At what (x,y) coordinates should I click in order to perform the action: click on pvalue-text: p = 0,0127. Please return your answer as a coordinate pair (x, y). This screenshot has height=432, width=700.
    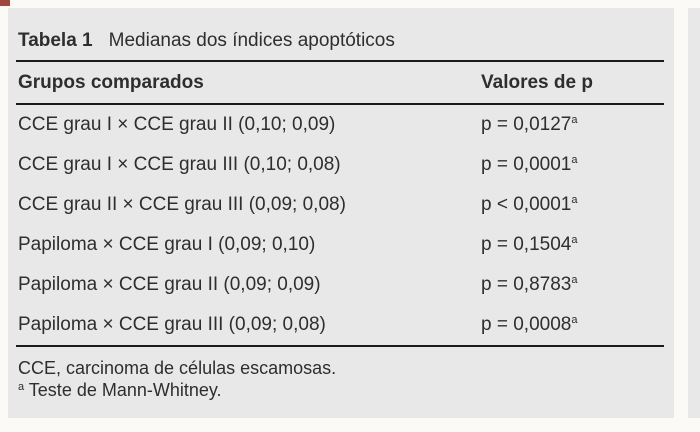
    Looking at the image, I should click on (526, 124).